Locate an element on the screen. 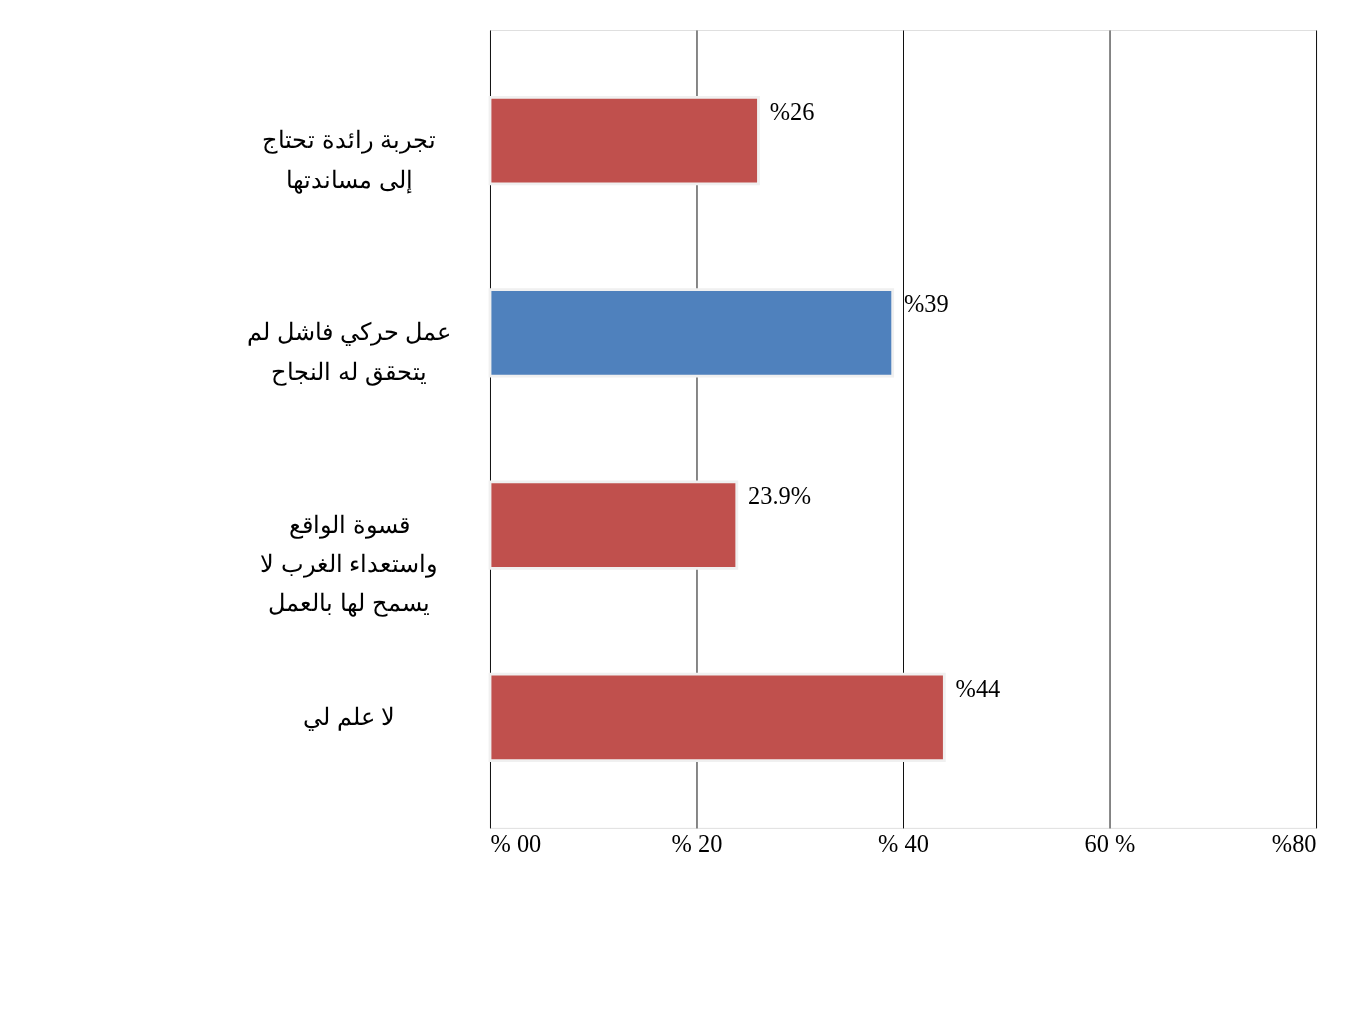 This screenshot has width=1363, height=1029. data-label: 23.9% is located at coordinates (780, 496).